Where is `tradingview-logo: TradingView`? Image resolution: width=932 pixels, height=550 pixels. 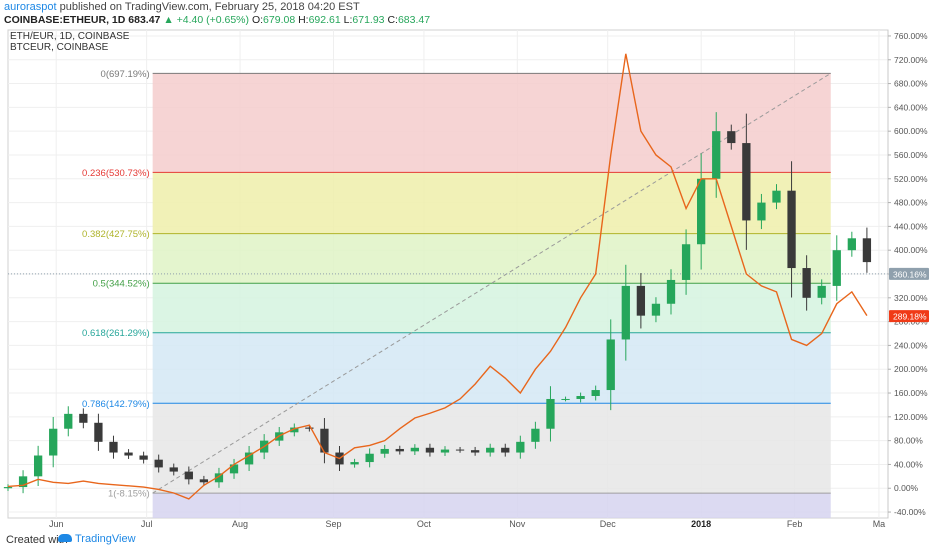 tradingview-logo: TradingView is located at coordinates (97, 539).